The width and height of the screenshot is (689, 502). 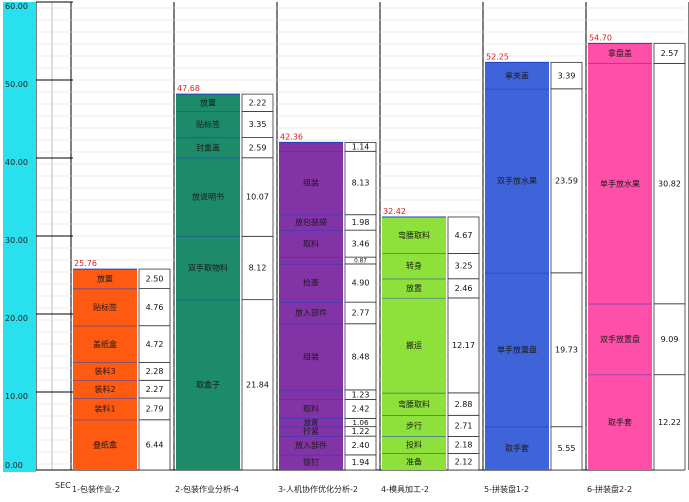 I want to click on category-label: 2-包装作业分析-4, so click(x=207, y=489).